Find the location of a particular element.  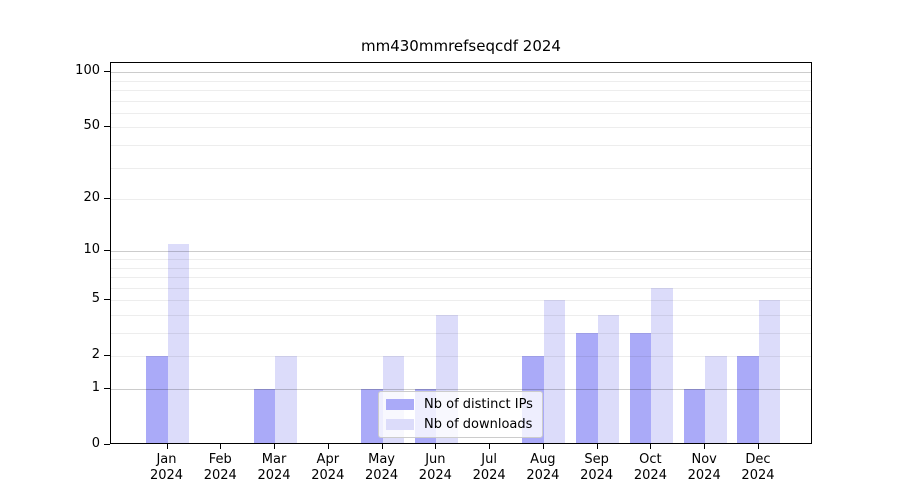

y-tick-label: 20 is located at coordinates (91, 198).